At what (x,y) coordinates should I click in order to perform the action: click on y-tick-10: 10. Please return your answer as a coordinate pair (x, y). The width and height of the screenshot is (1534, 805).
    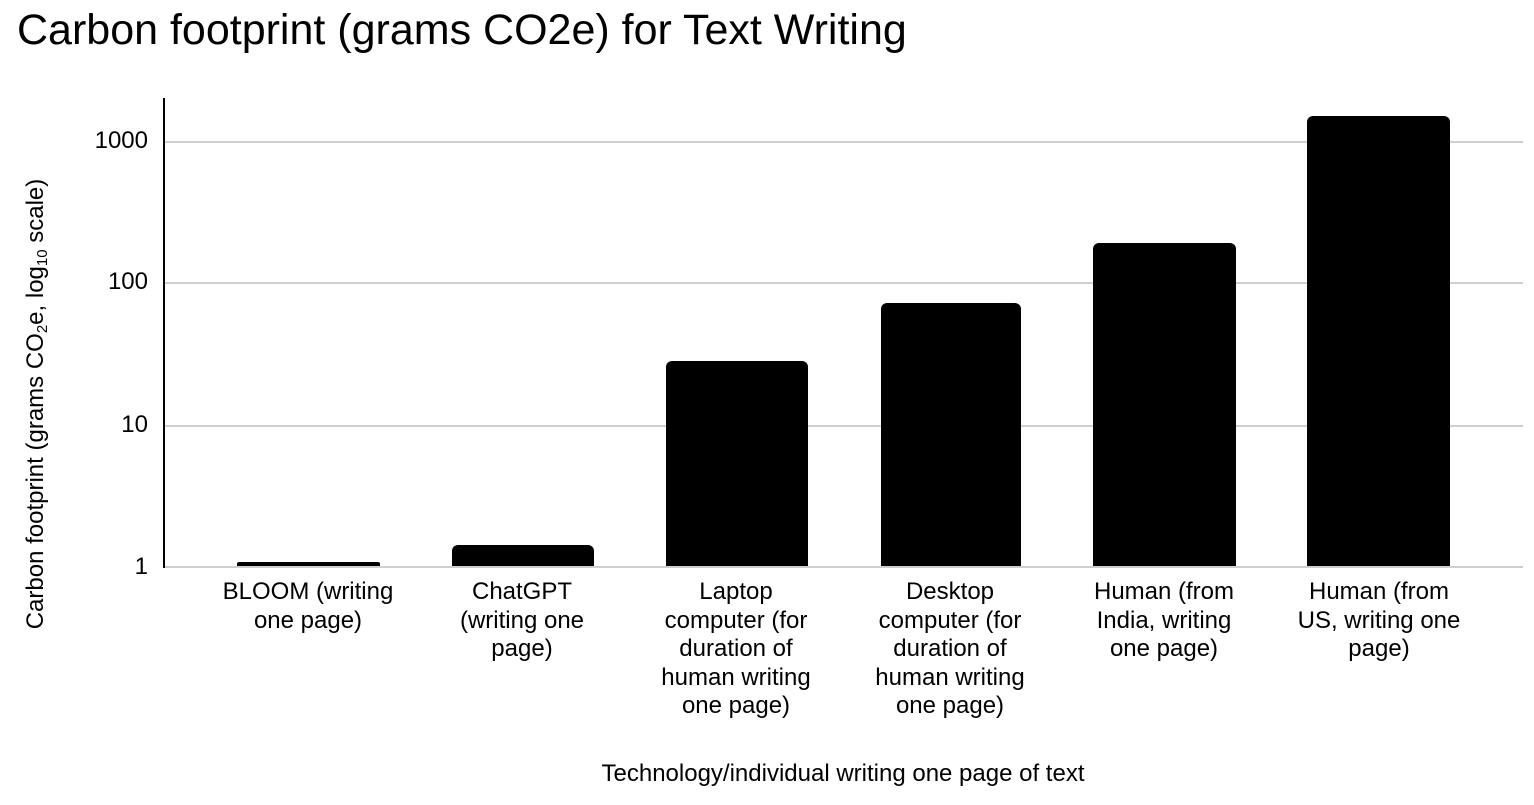
    Looking at the image, I should click on (134, 424).